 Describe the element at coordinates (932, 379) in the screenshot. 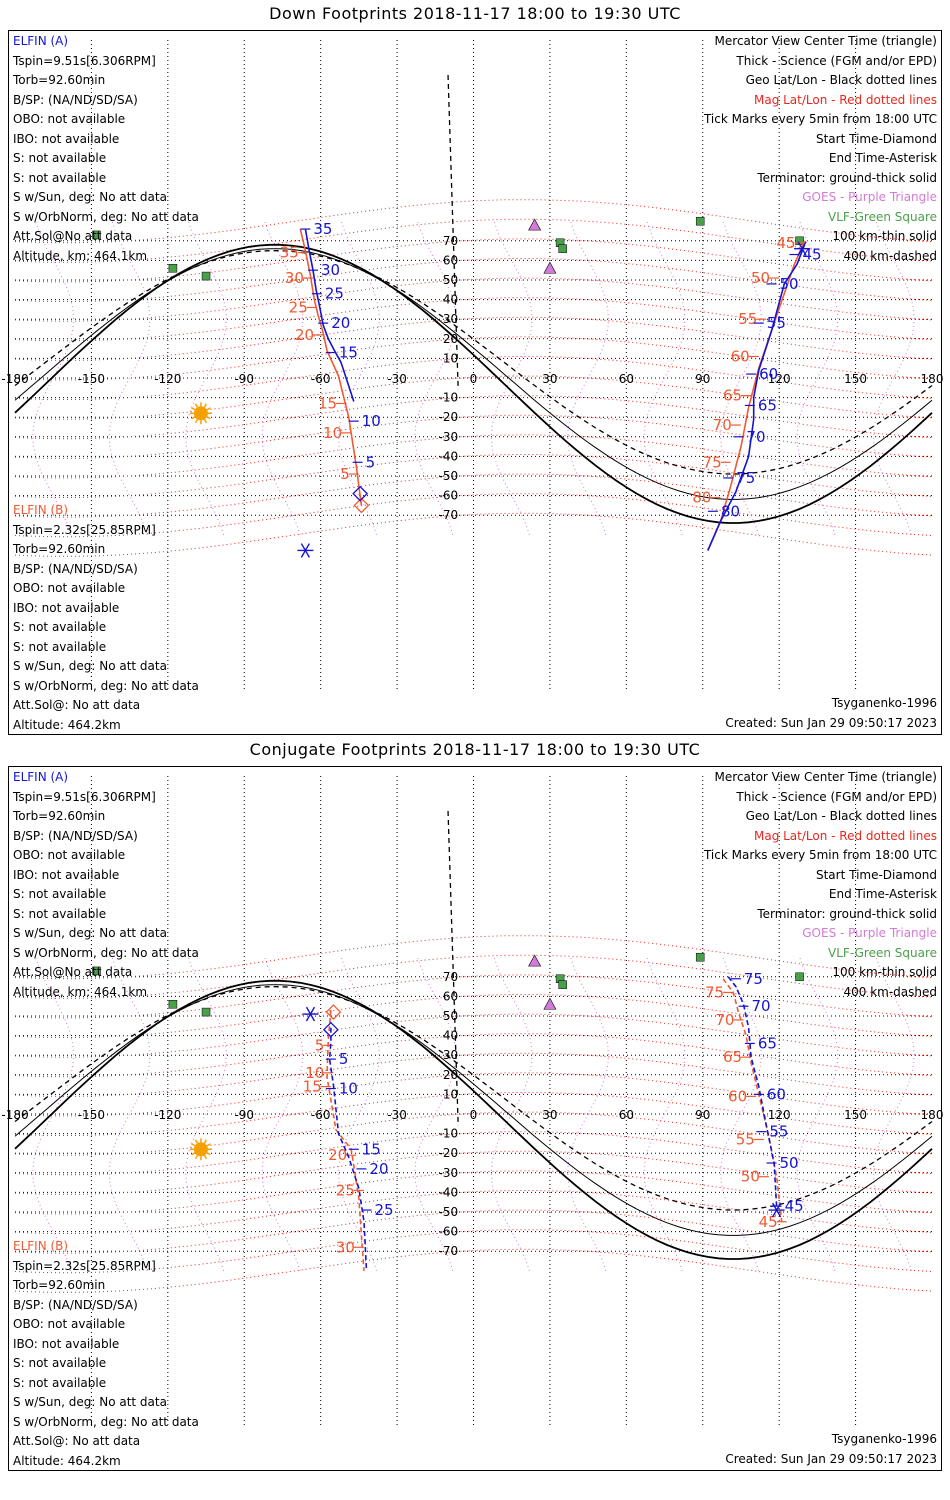

I see `lon-tick-label: 180` at that location.